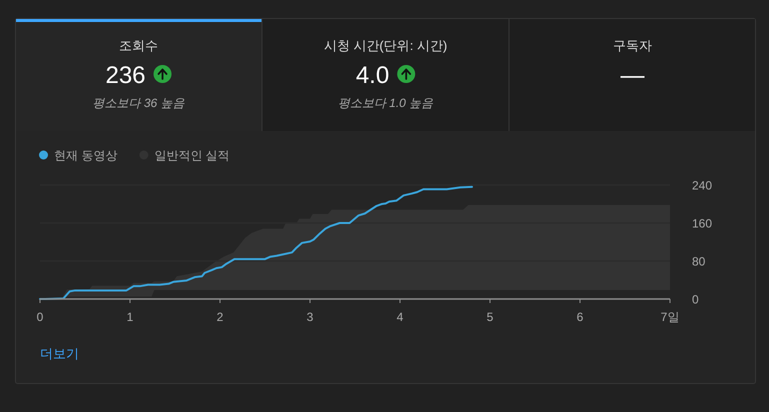  What do you see at coordinates (702, 223) in the screenshot?
I see `y-tick-label: 160` at bounding box center [702, 223].